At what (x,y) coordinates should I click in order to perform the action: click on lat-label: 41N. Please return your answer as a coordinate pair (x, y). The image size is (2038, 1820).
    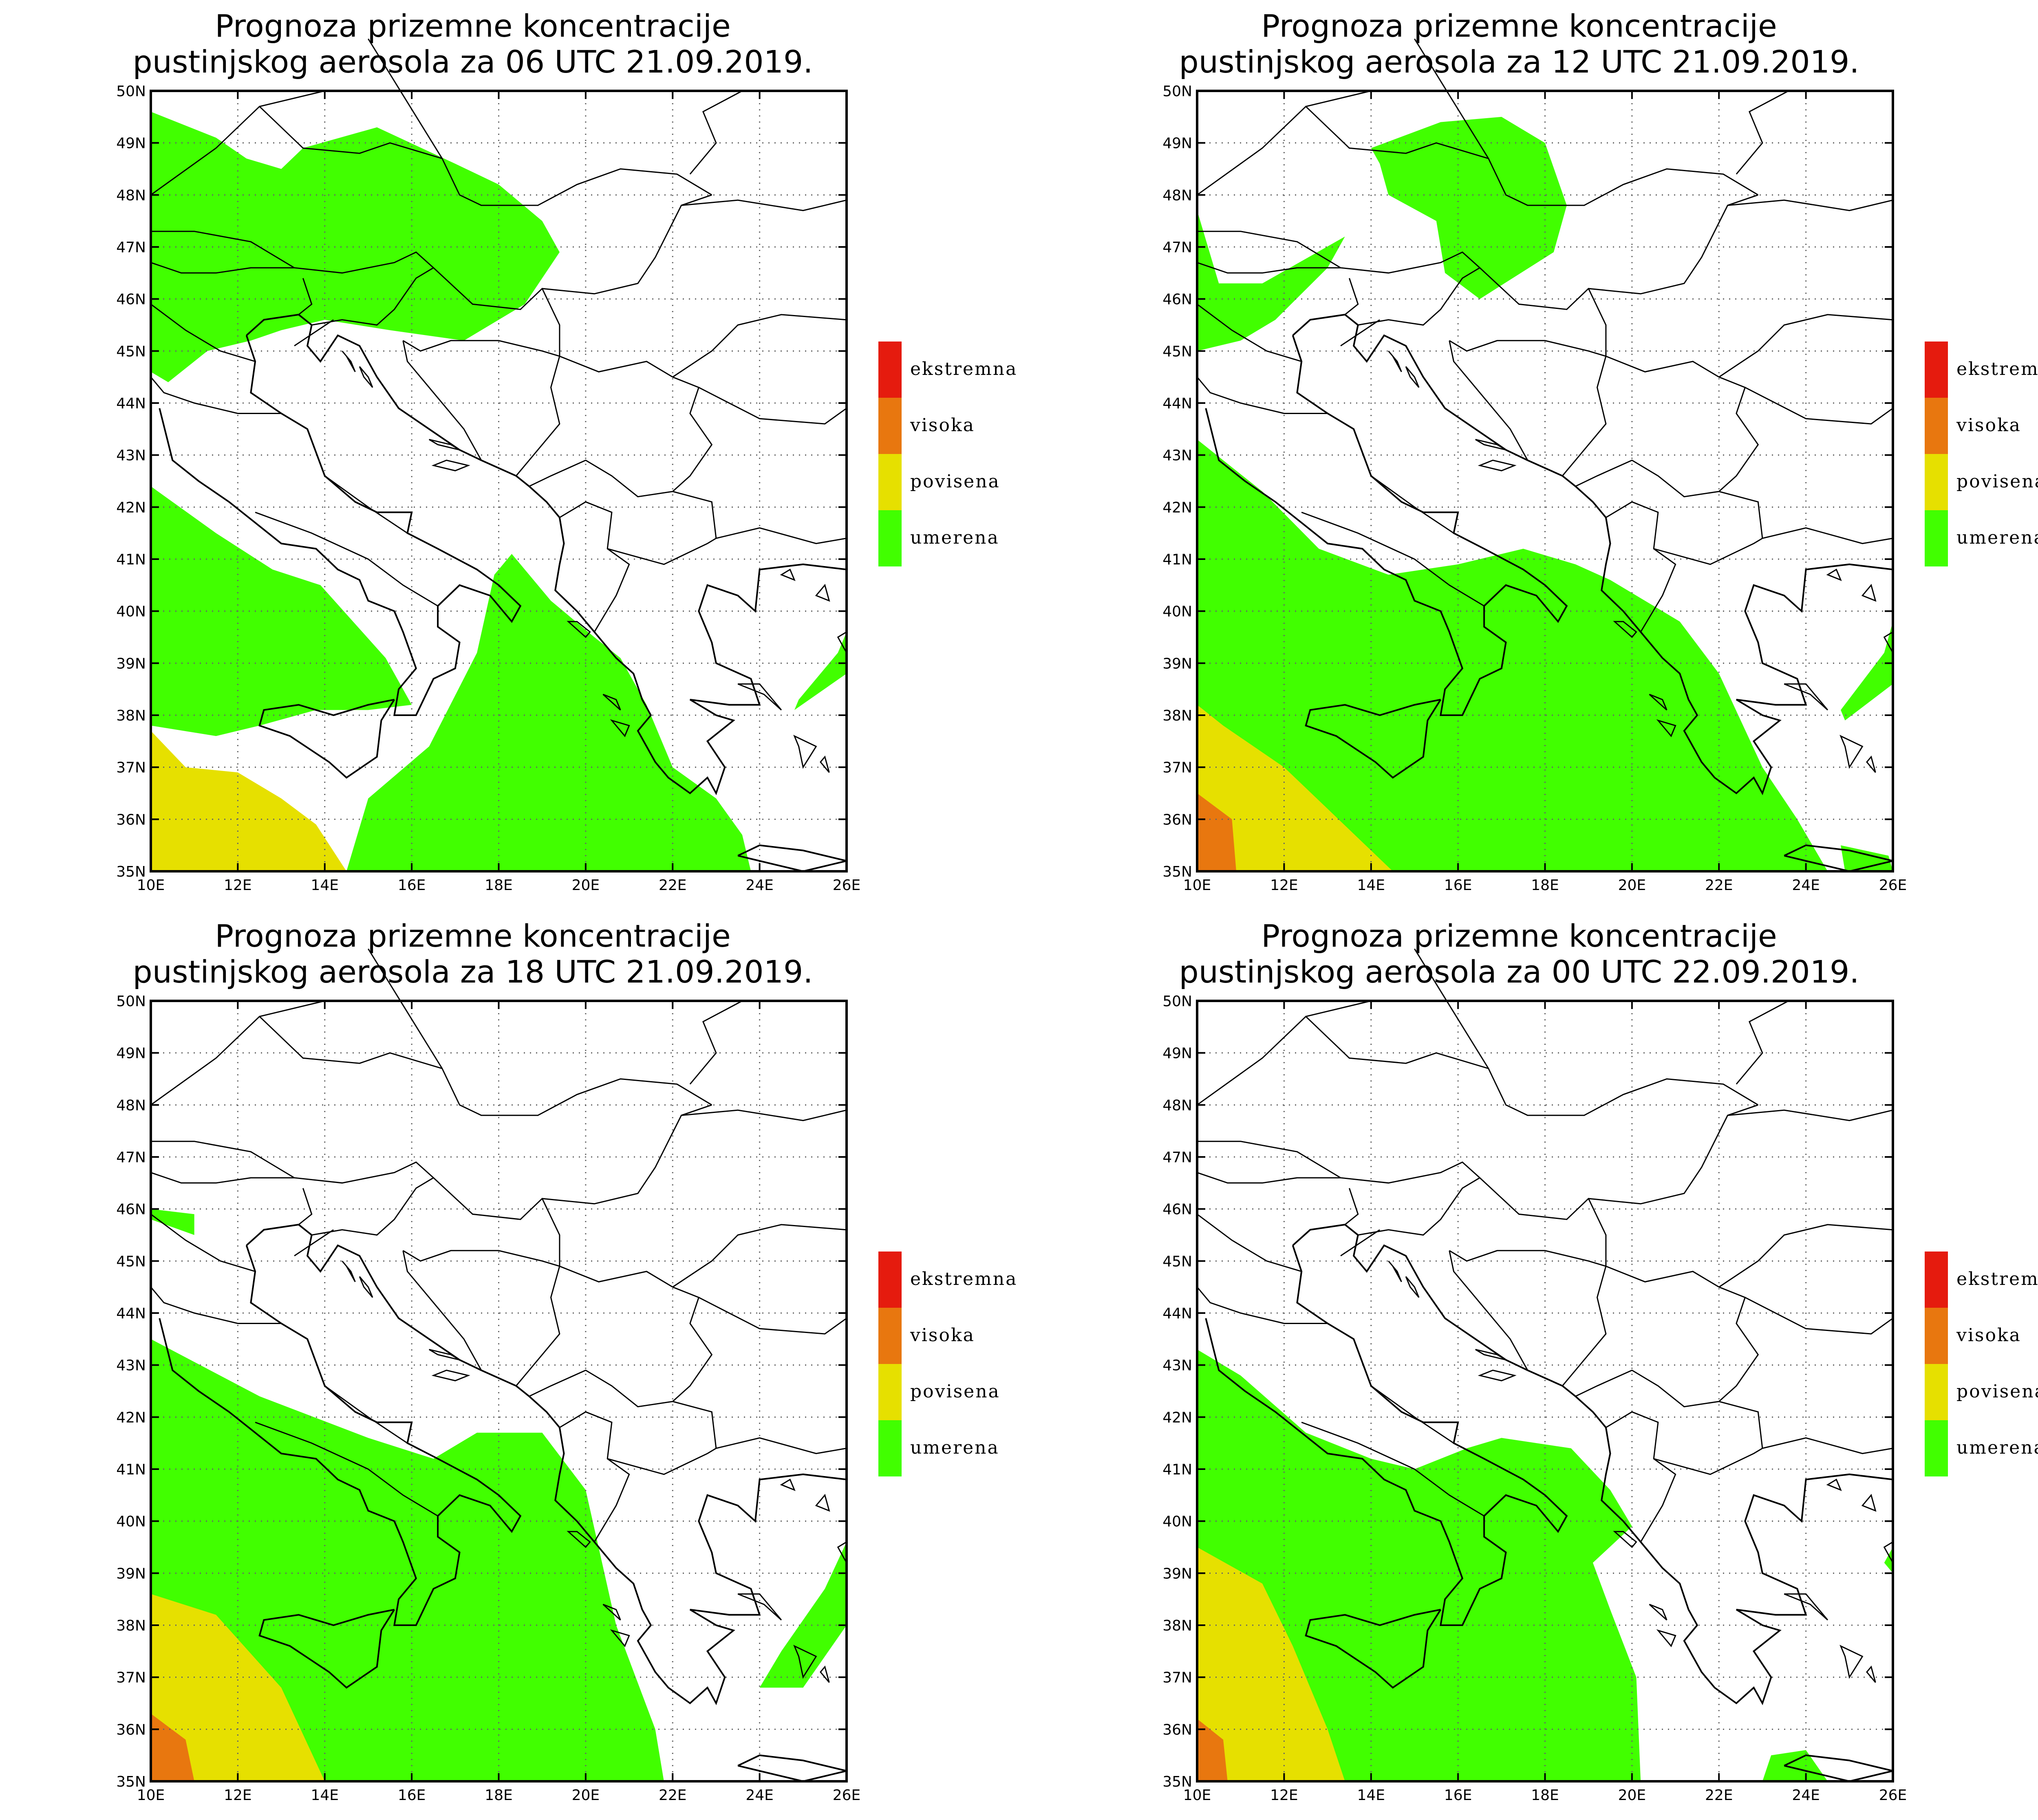
    Looking at the image, I should click on (131, 1470).